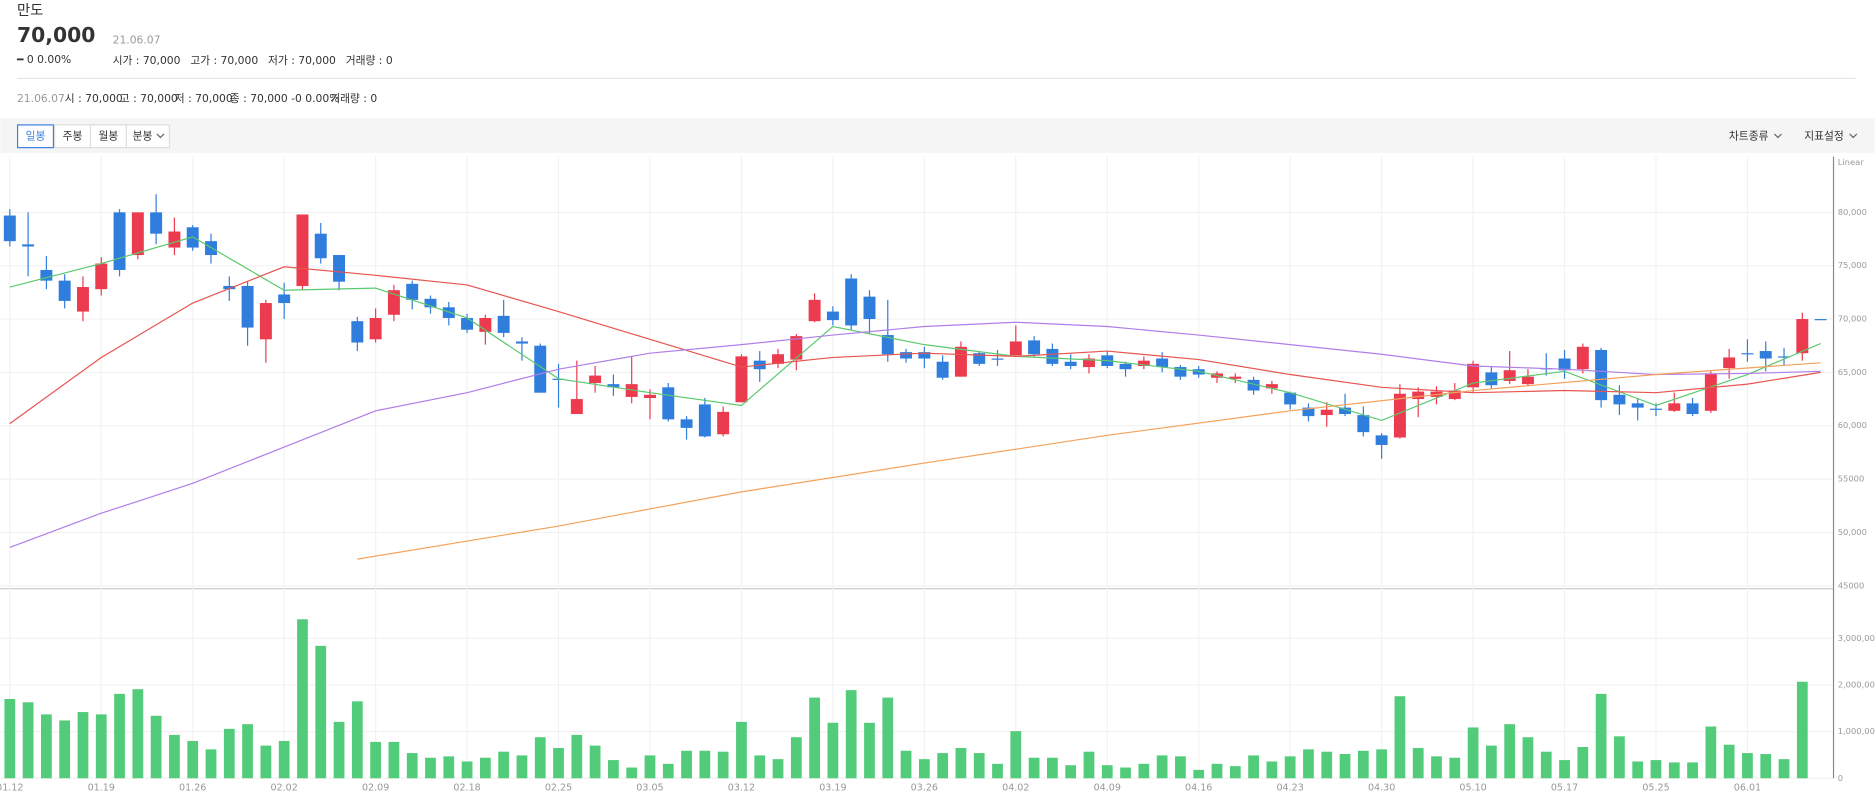 This screenshot has height=795, width=1875. What do you see at coordinates (1851, 585) in the screenshot?
I see `y-tick-label: 45000` at bounding box center [1851, 585].